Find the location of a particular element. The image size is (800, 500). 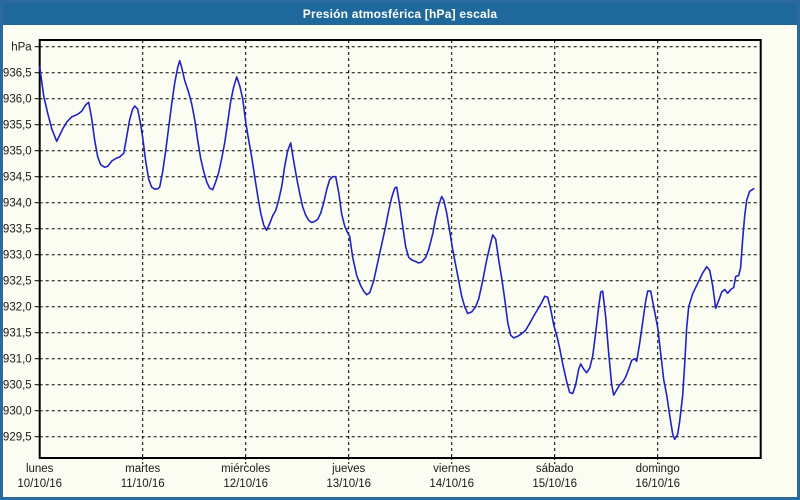

day-name-label: lunes is located at coordinates (40, 469).